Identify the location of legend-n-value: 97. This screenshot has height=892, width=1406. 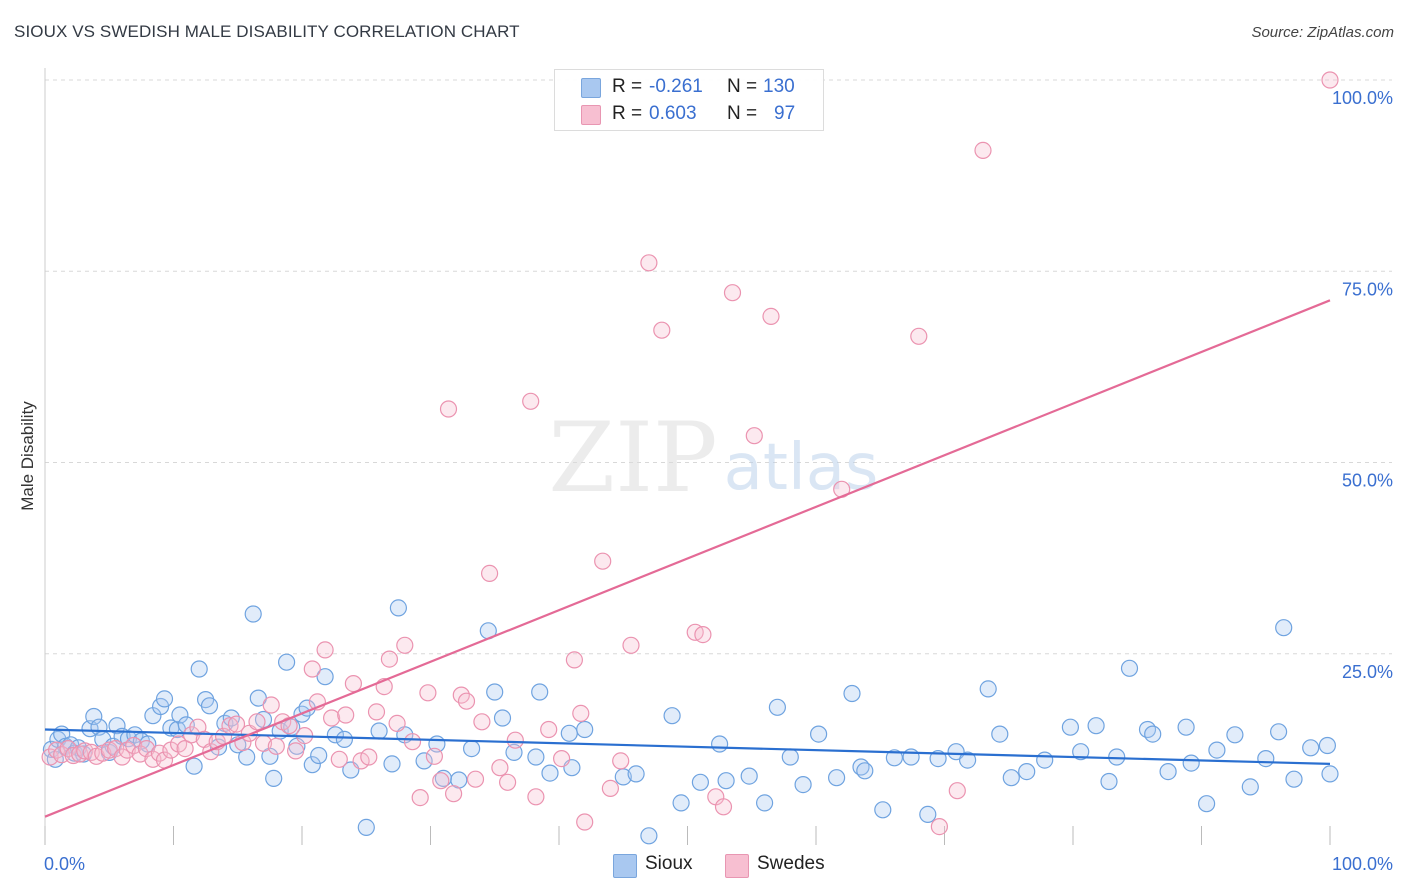
(785, 113).